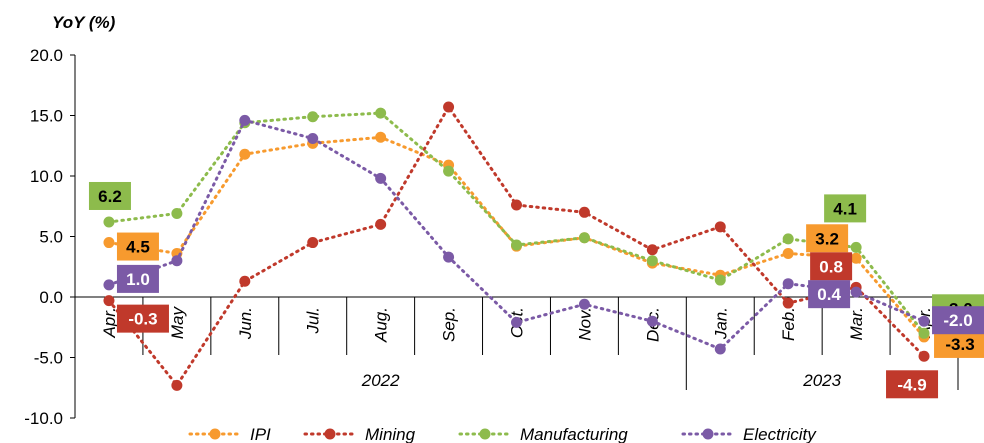  I want to click on data-label-text: -0.3, so click(142, 319).